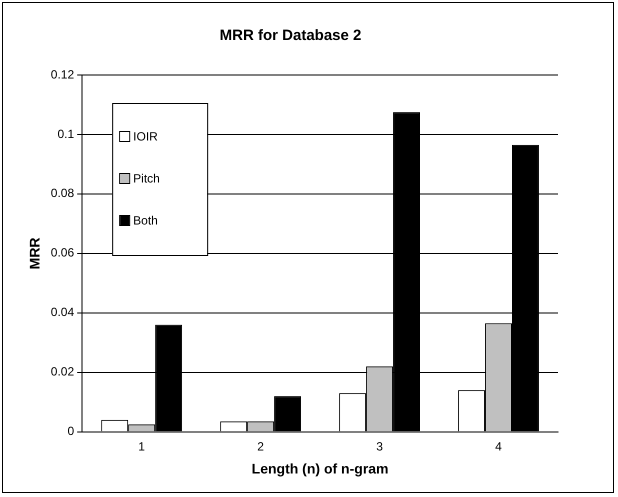  I want to click on y-tick-label: 0.02, so click(62, 371).